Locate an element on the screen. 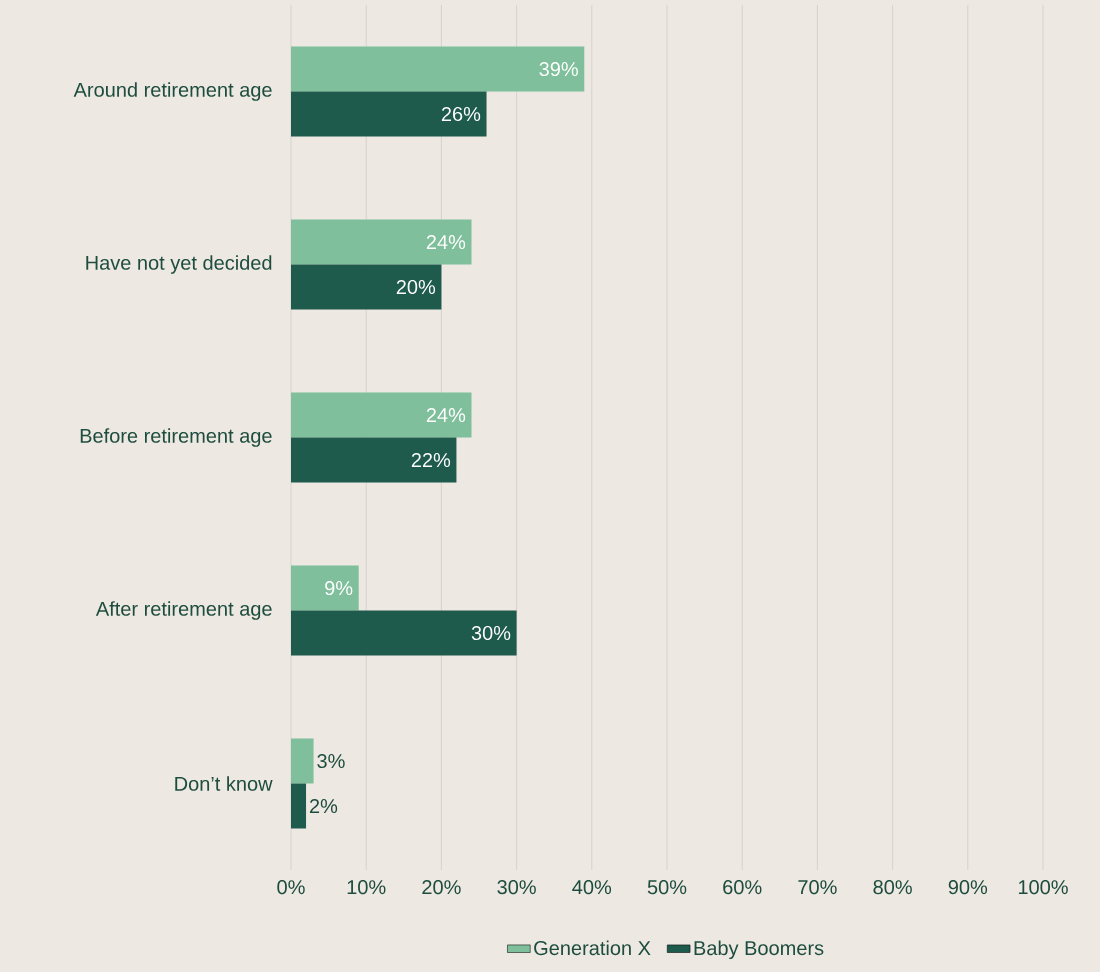 The width and height of the screenshot is (1100, 972). x-tick-label: 80% is located at coordinates (892, 887).